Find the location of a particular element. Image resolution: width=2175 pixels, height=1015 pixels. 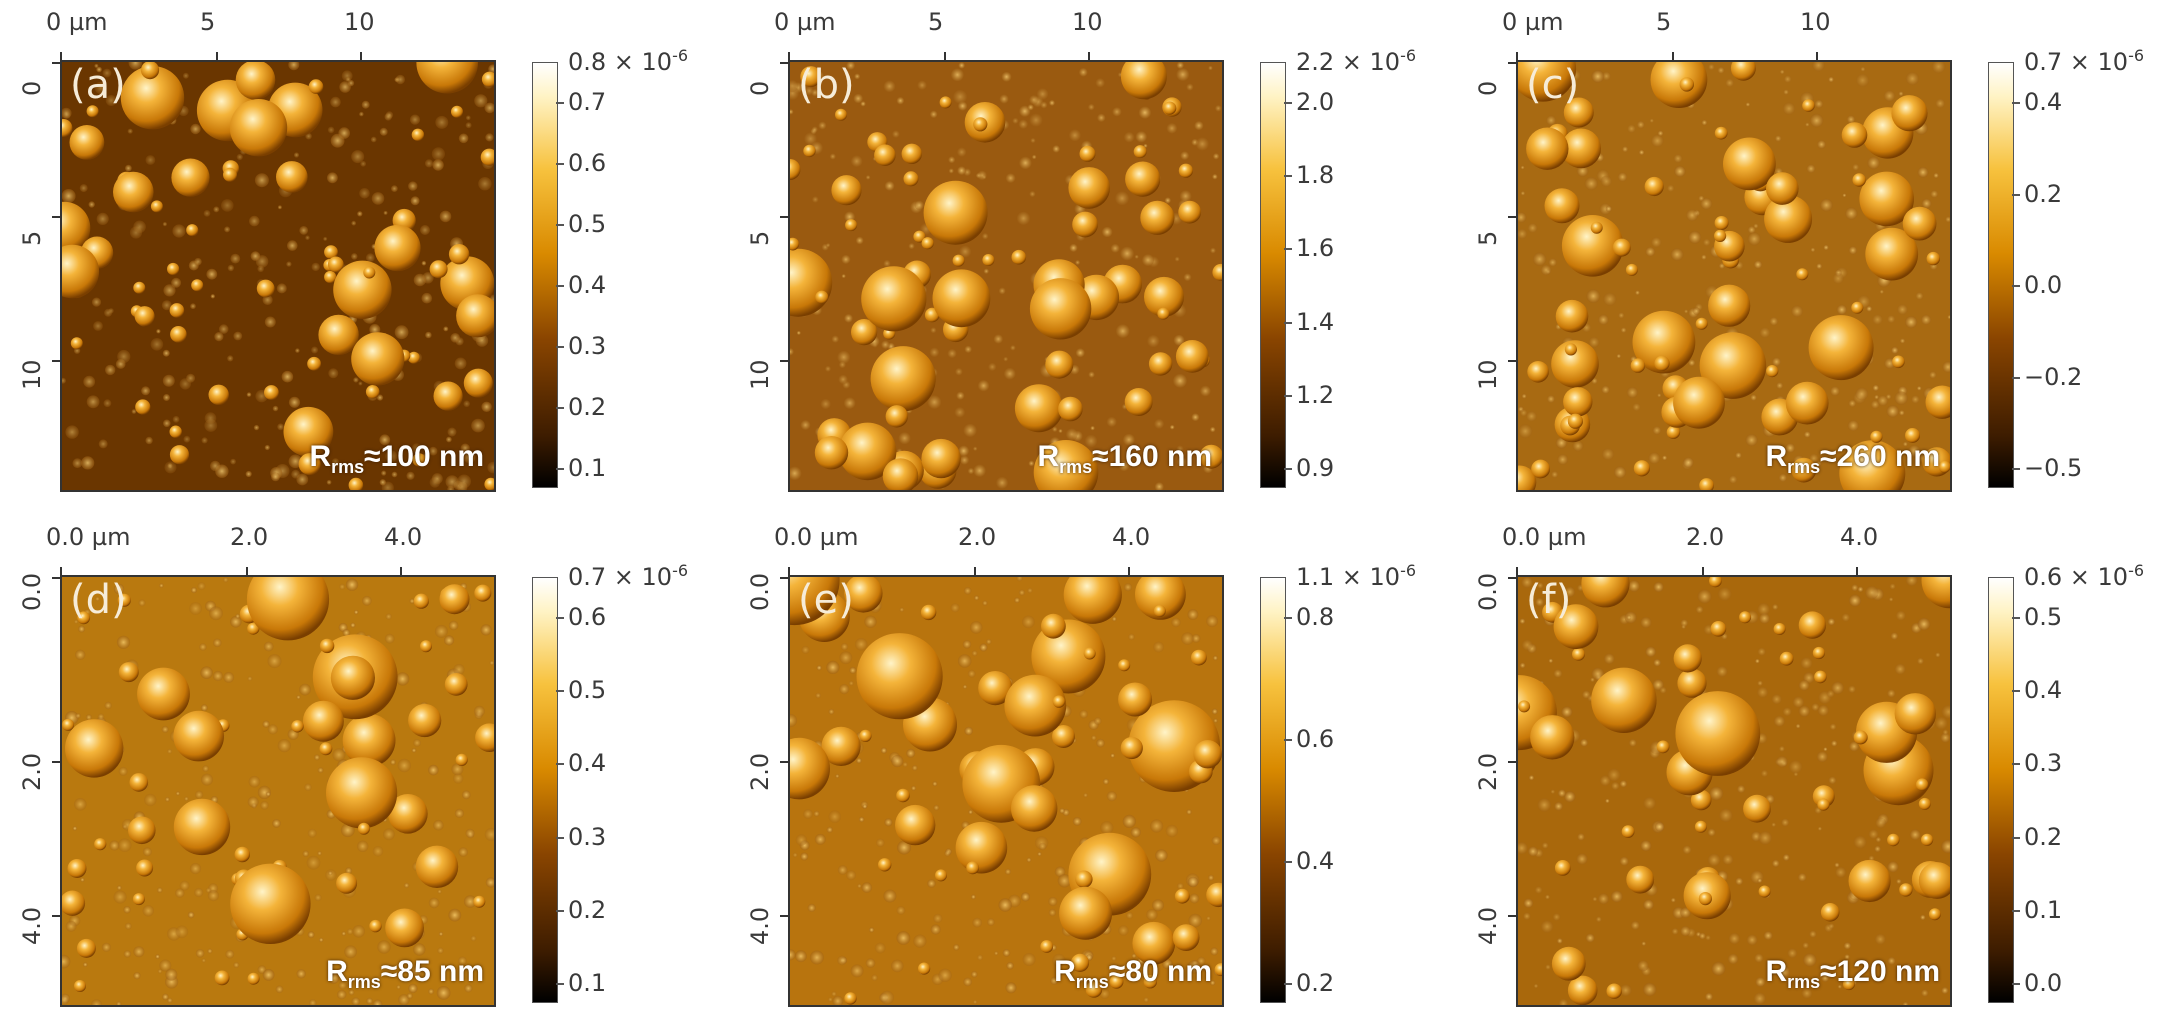

rms-value: ≈100 nm is located at coordinates (424, 456).